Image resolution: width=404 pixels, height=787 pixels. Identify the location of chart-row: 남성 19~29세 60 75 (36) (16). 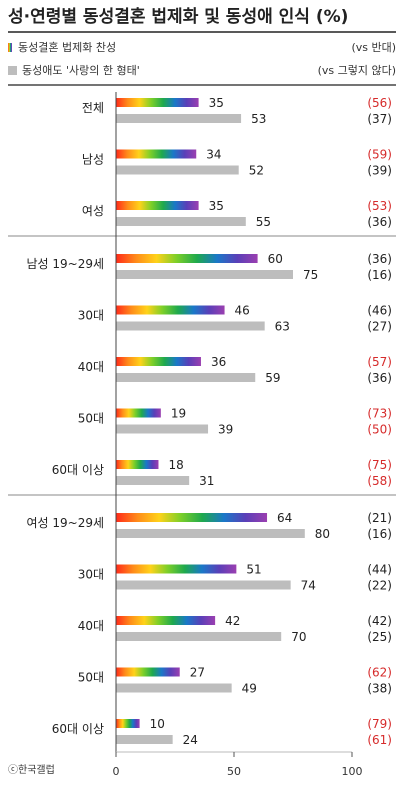
(209, 267).